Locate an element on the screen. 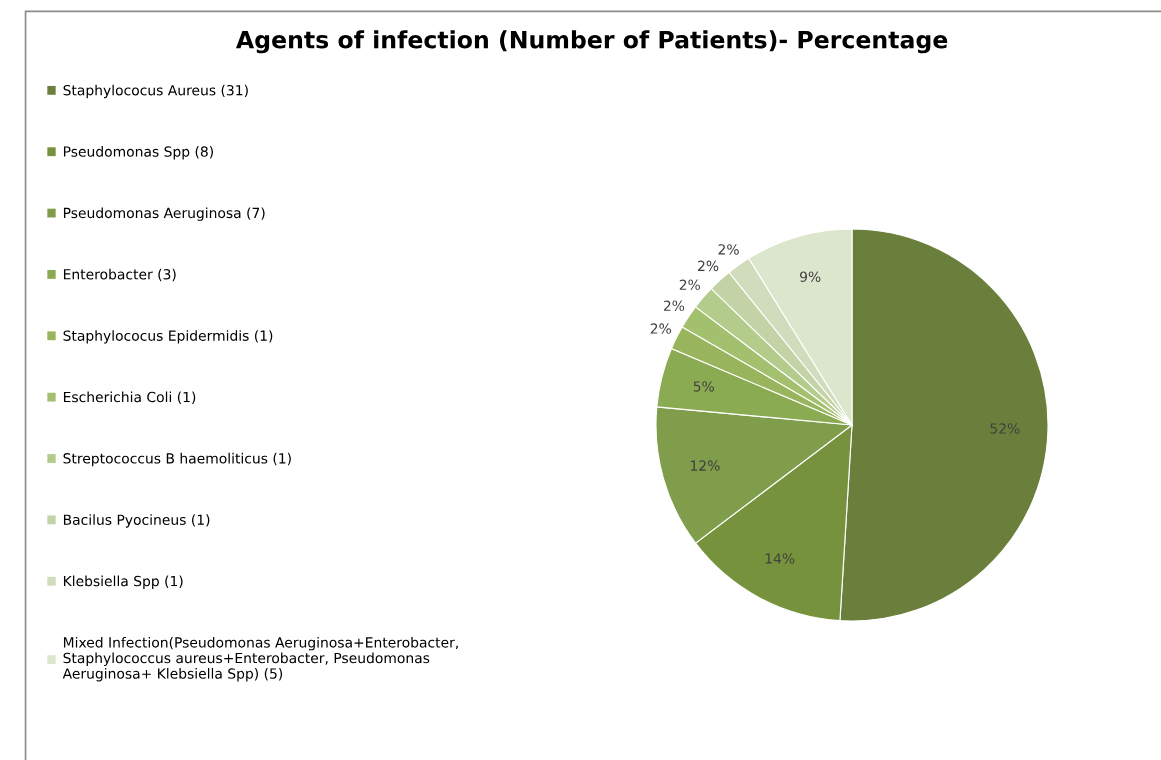 This screenshot has height=760, width=1161. data-label: 5% is located at coordinates (703, 386).